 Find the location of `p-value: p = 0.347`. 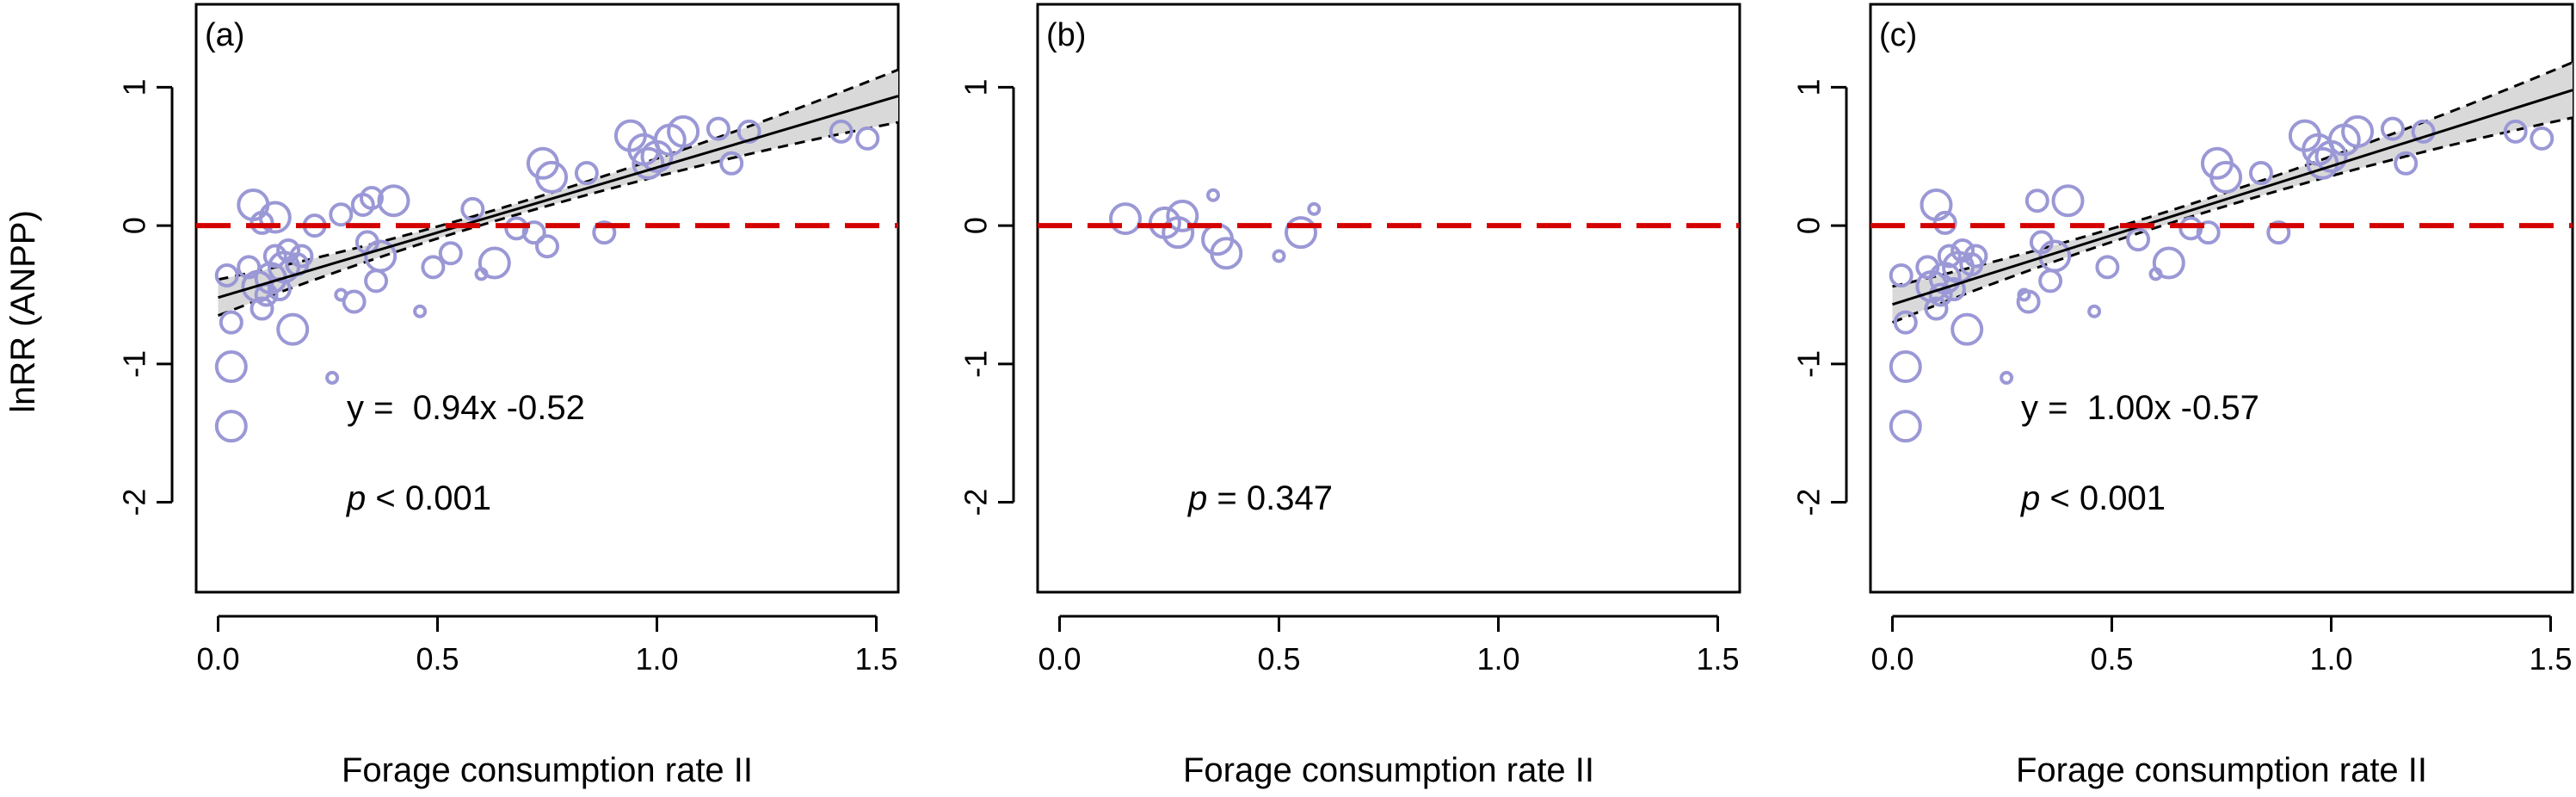

p-value: p = 0.347 is located at coordinates (1260, 498).